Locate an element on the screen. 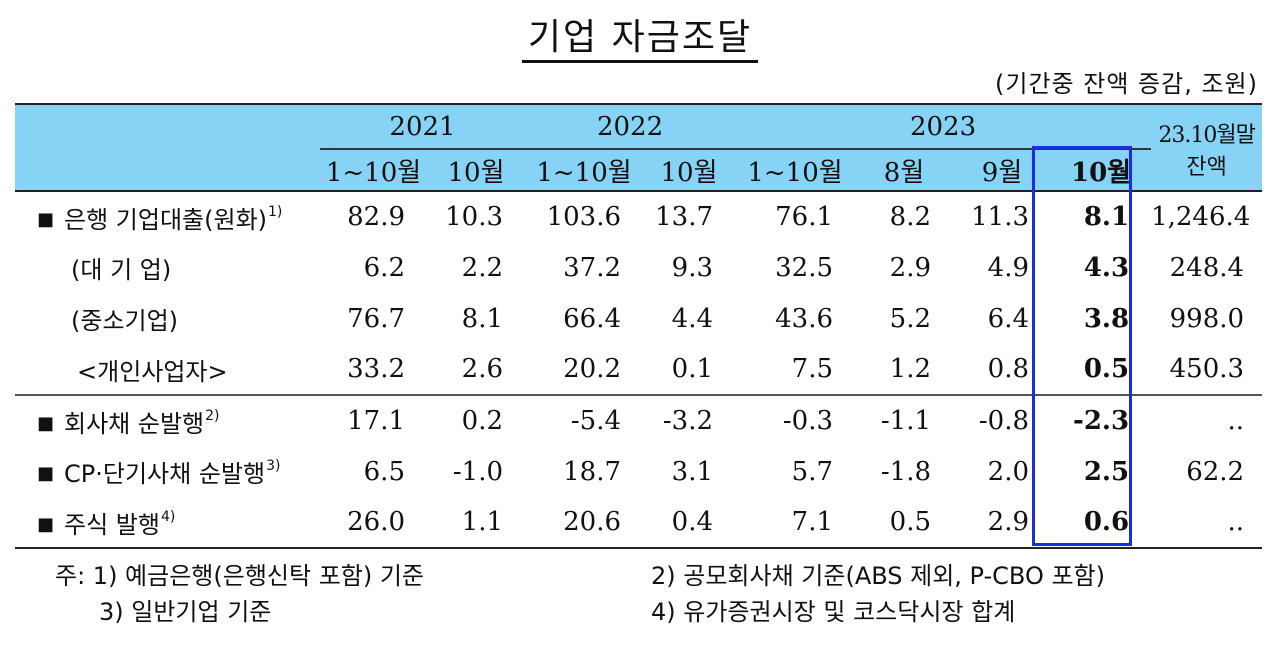  row-label: ■ 은행 기업대출(원화)1) is located at coordinates (167, 216).